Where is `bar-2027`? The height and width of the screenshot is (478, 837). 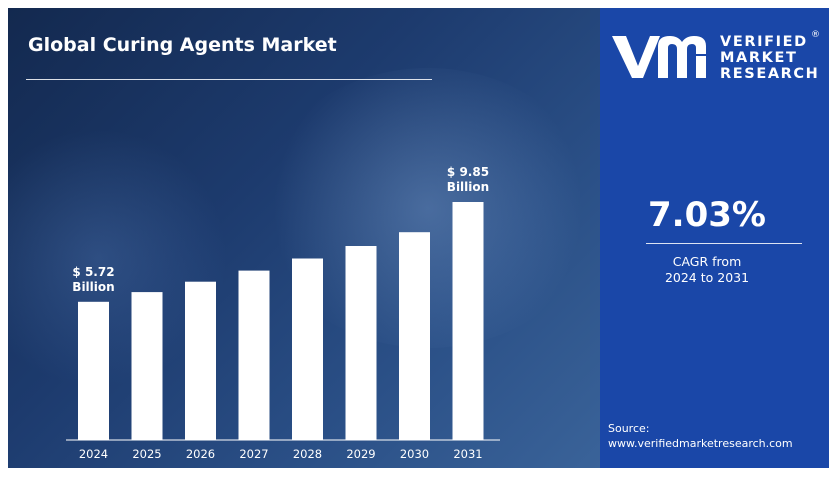 bar-2027 is located at coordinates (254, 355).